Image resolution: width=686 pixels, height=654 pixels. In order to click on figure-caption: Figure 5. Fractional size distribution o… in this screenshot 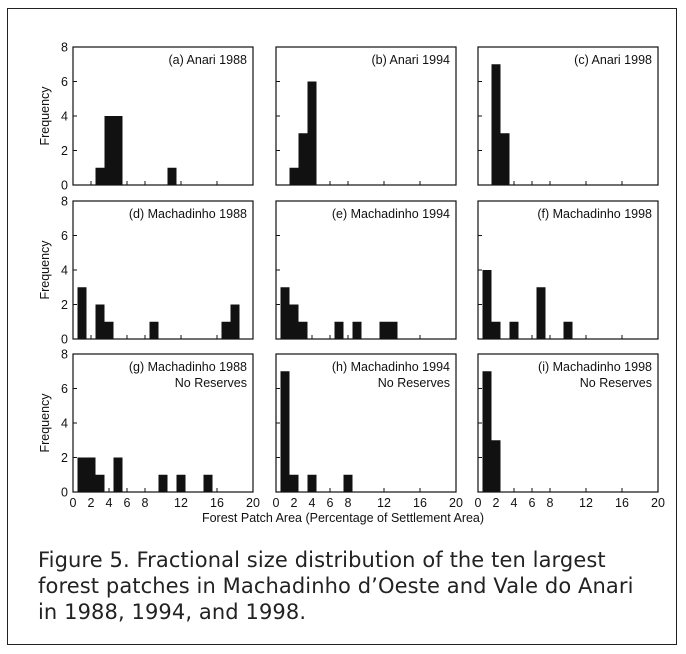, I will do `click(336, 586)`.